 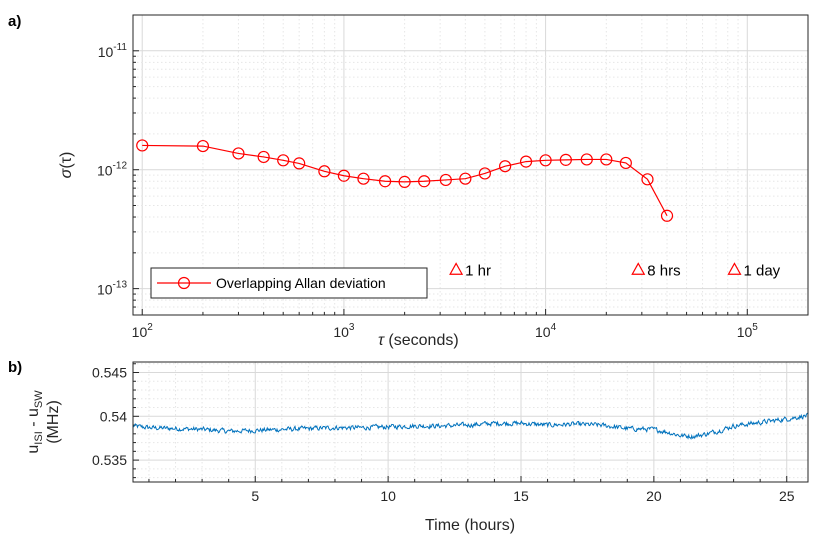 I want to click on panel-b-x-axis-label: Time (hours), so click(x=470, y=525).